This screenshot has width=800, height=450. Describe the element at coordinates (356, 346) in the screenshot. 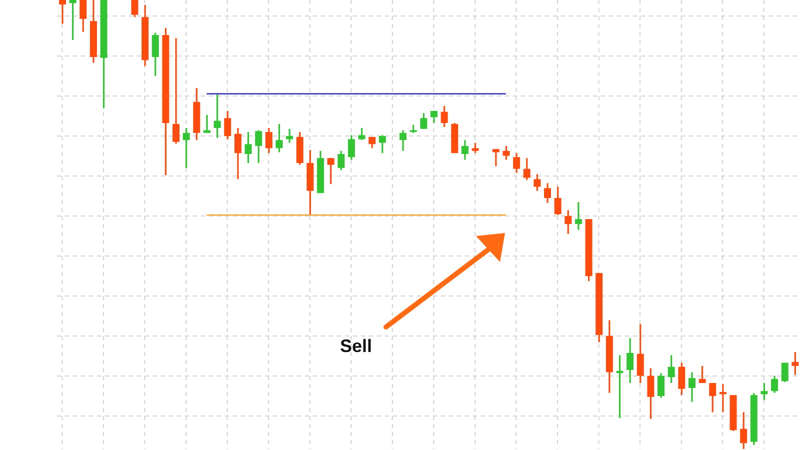

I see `annotation: Sell` at that location.